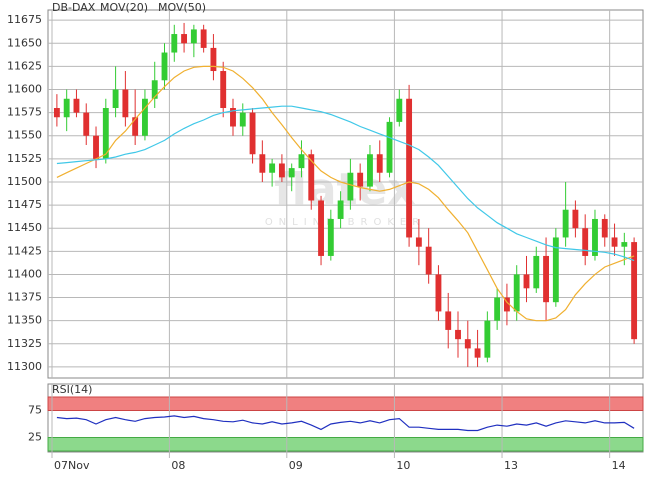 Image resolution: width=645 pixels, height=478 pixels. Describe the element at coordinates (24, 343) in the screenshot. I see `y-tick-label: 11325` at that location.